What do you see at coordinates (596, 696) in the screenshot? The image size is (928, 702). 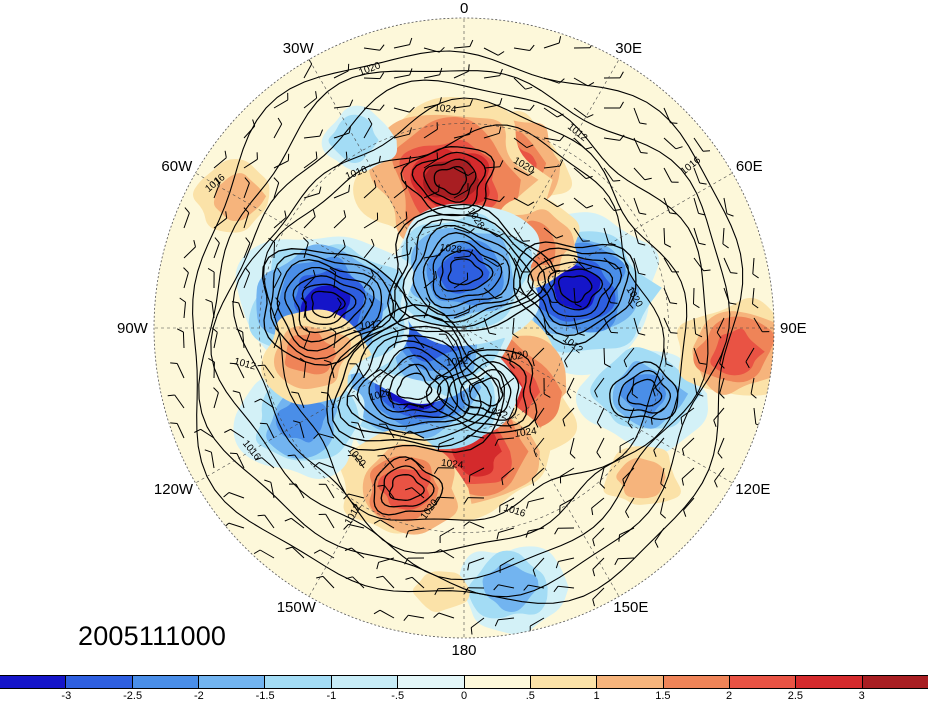 I see `colorbar-tick-label: 1` at bounding box center [596, 696].